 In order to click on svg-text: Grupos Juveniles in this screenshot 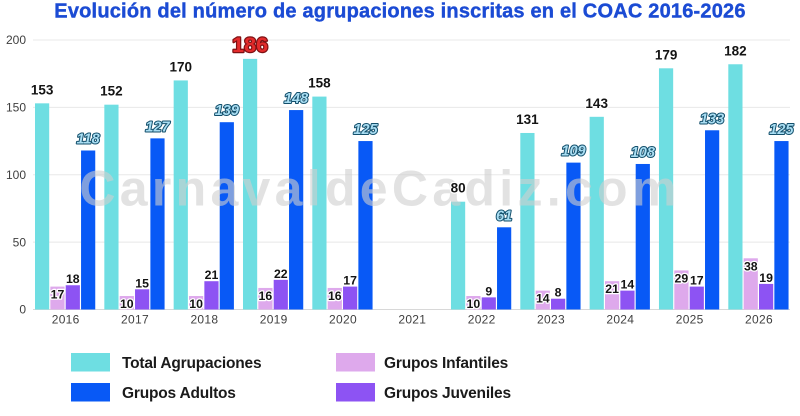, I will do `click(447, 393)`.